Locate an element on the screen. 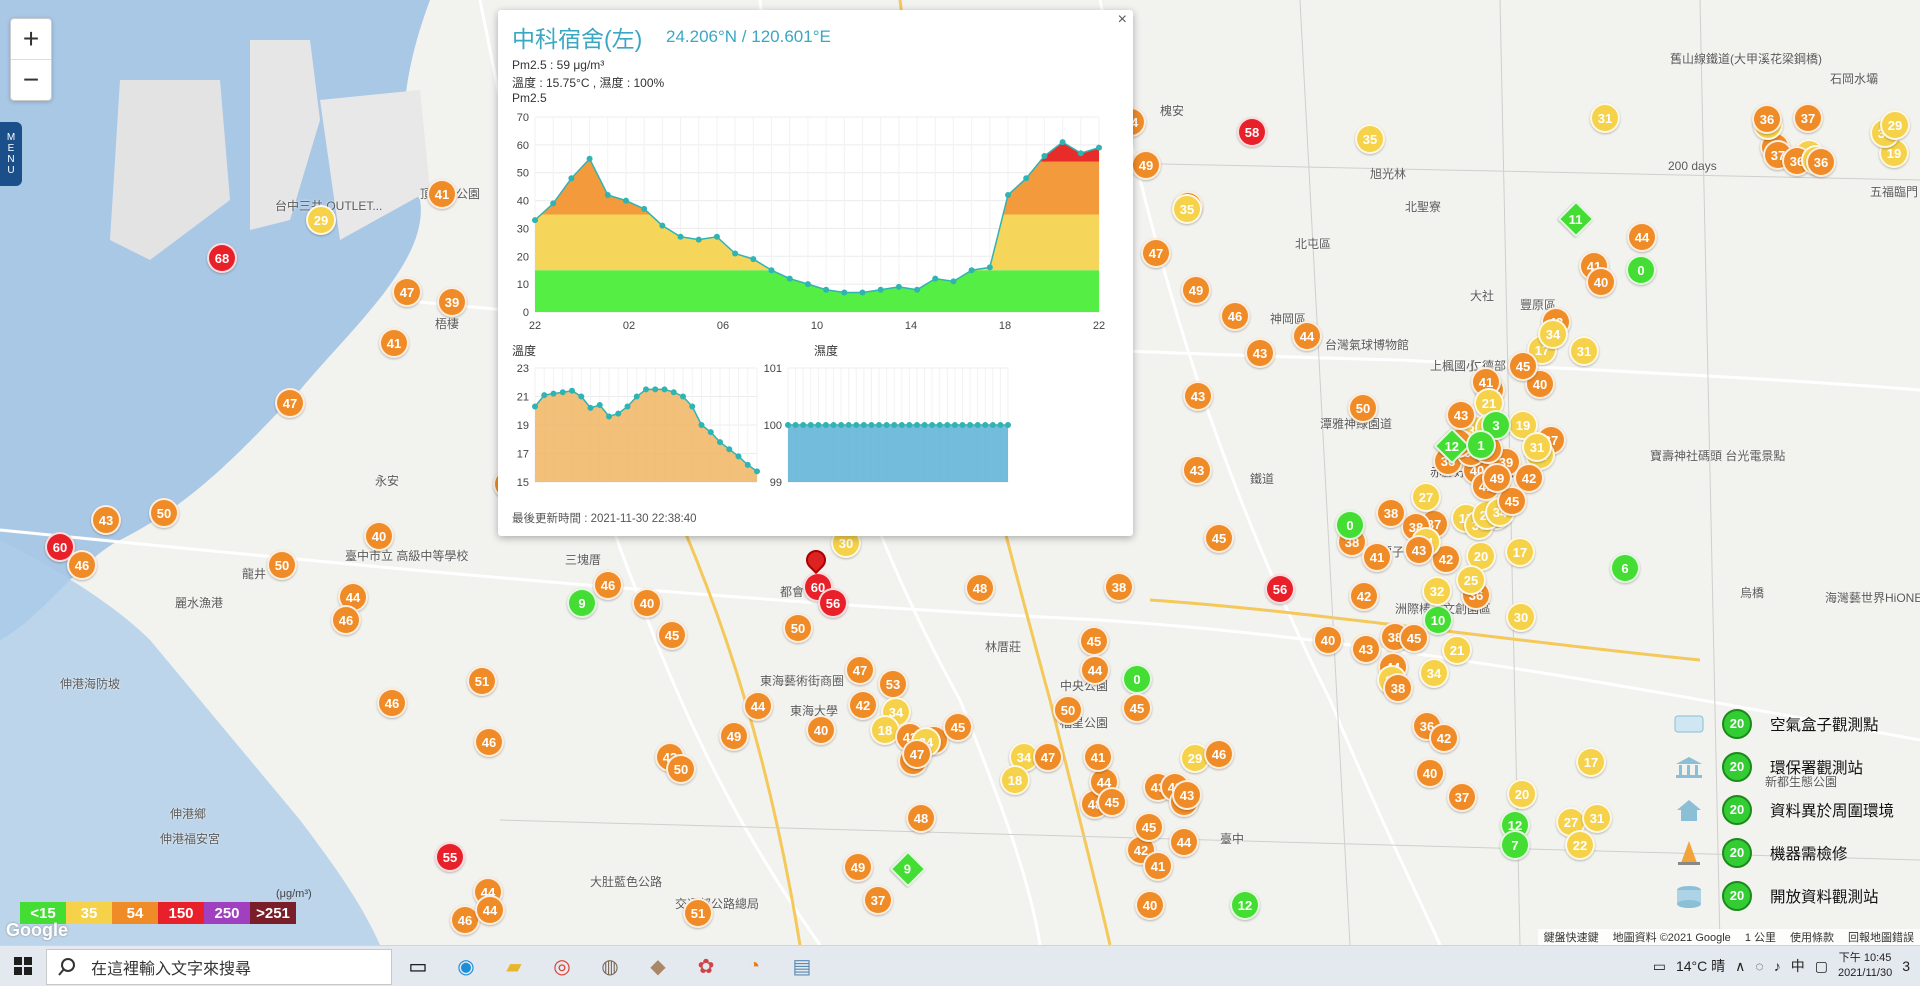 The height and width of the screenshot is (986, 1920). attribution-link: 地圖資料 ©2021 Google is located at coordinates (1671, 938).